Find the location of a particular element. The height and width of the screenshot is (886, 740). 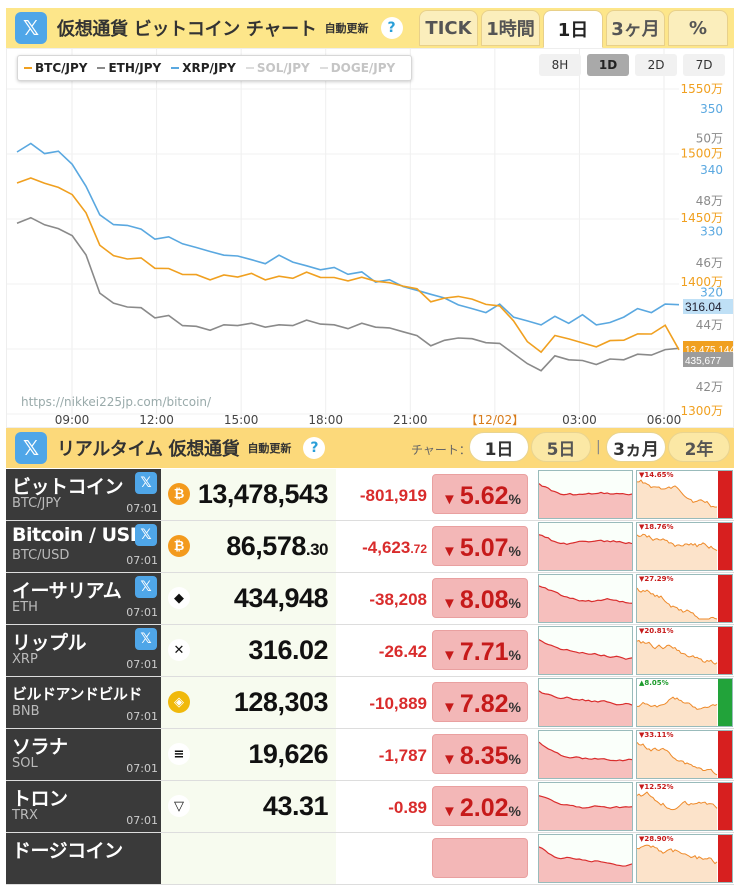

crypto-row: リップル XRP 07:01 𝕏 ✕ 316.02 -26.42 ▼ 7.71% is located at coordinates (370, 651).